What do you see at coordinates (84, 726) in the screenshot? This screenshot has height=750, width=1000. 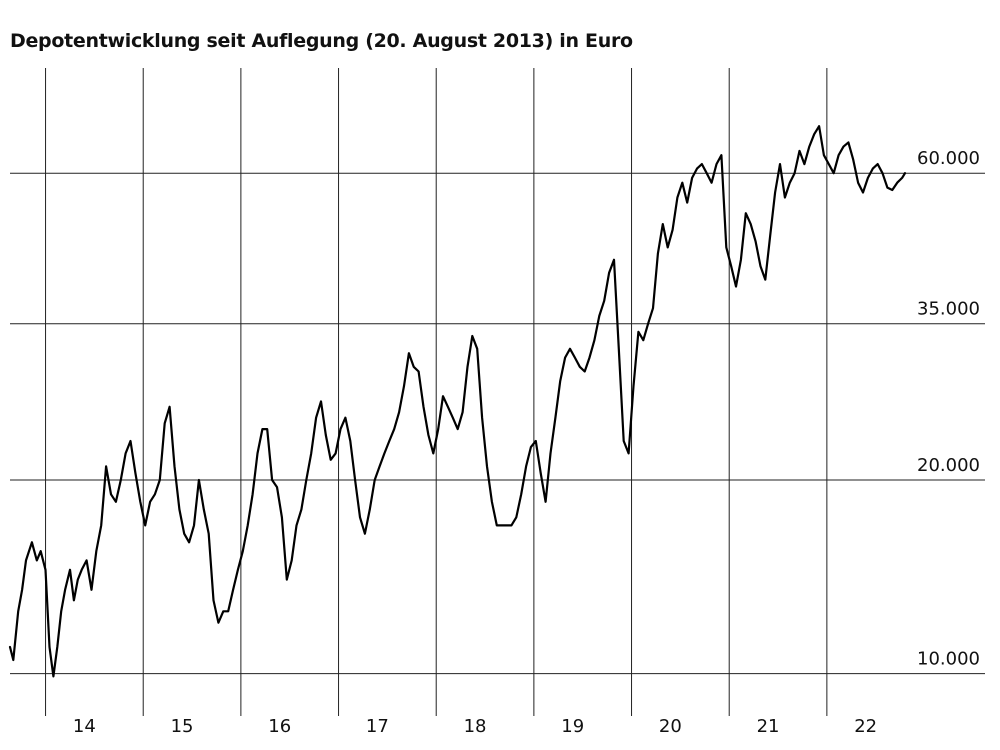 I see `x-tick-label: 14` at bounding box center [84, 726].